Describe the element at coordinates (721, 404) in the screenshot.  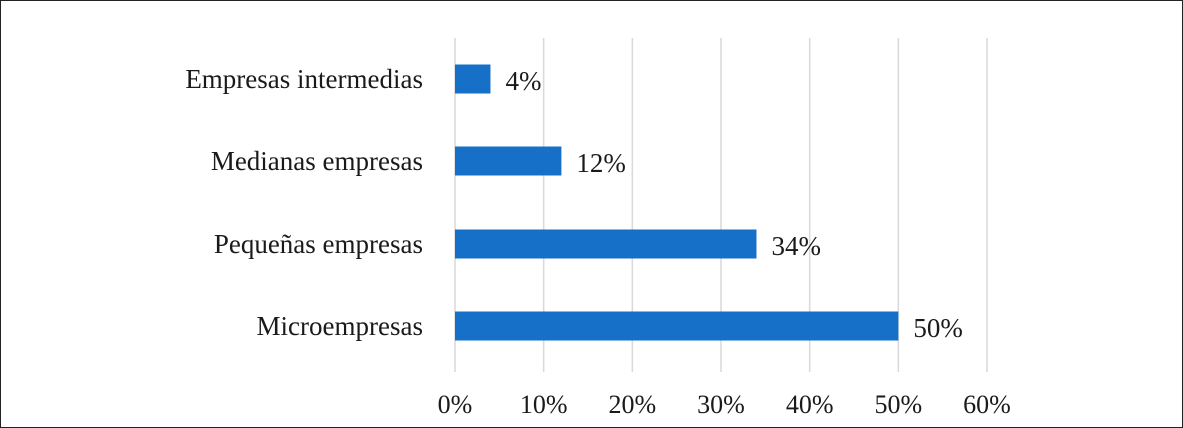
I see `x-tick-label-3: 30%` at that location.